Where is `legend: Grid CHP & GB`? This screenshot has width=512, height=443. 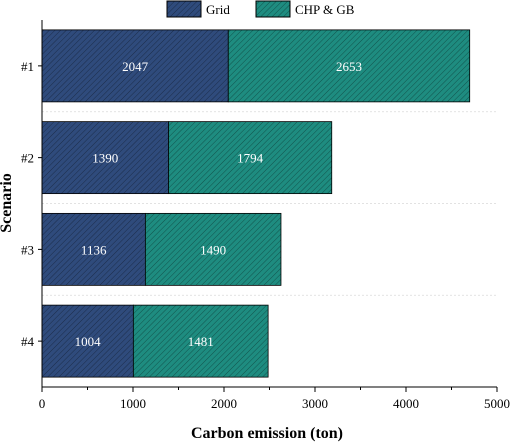 legend: Grid CHP & GB is located at coordinates (260, 9).